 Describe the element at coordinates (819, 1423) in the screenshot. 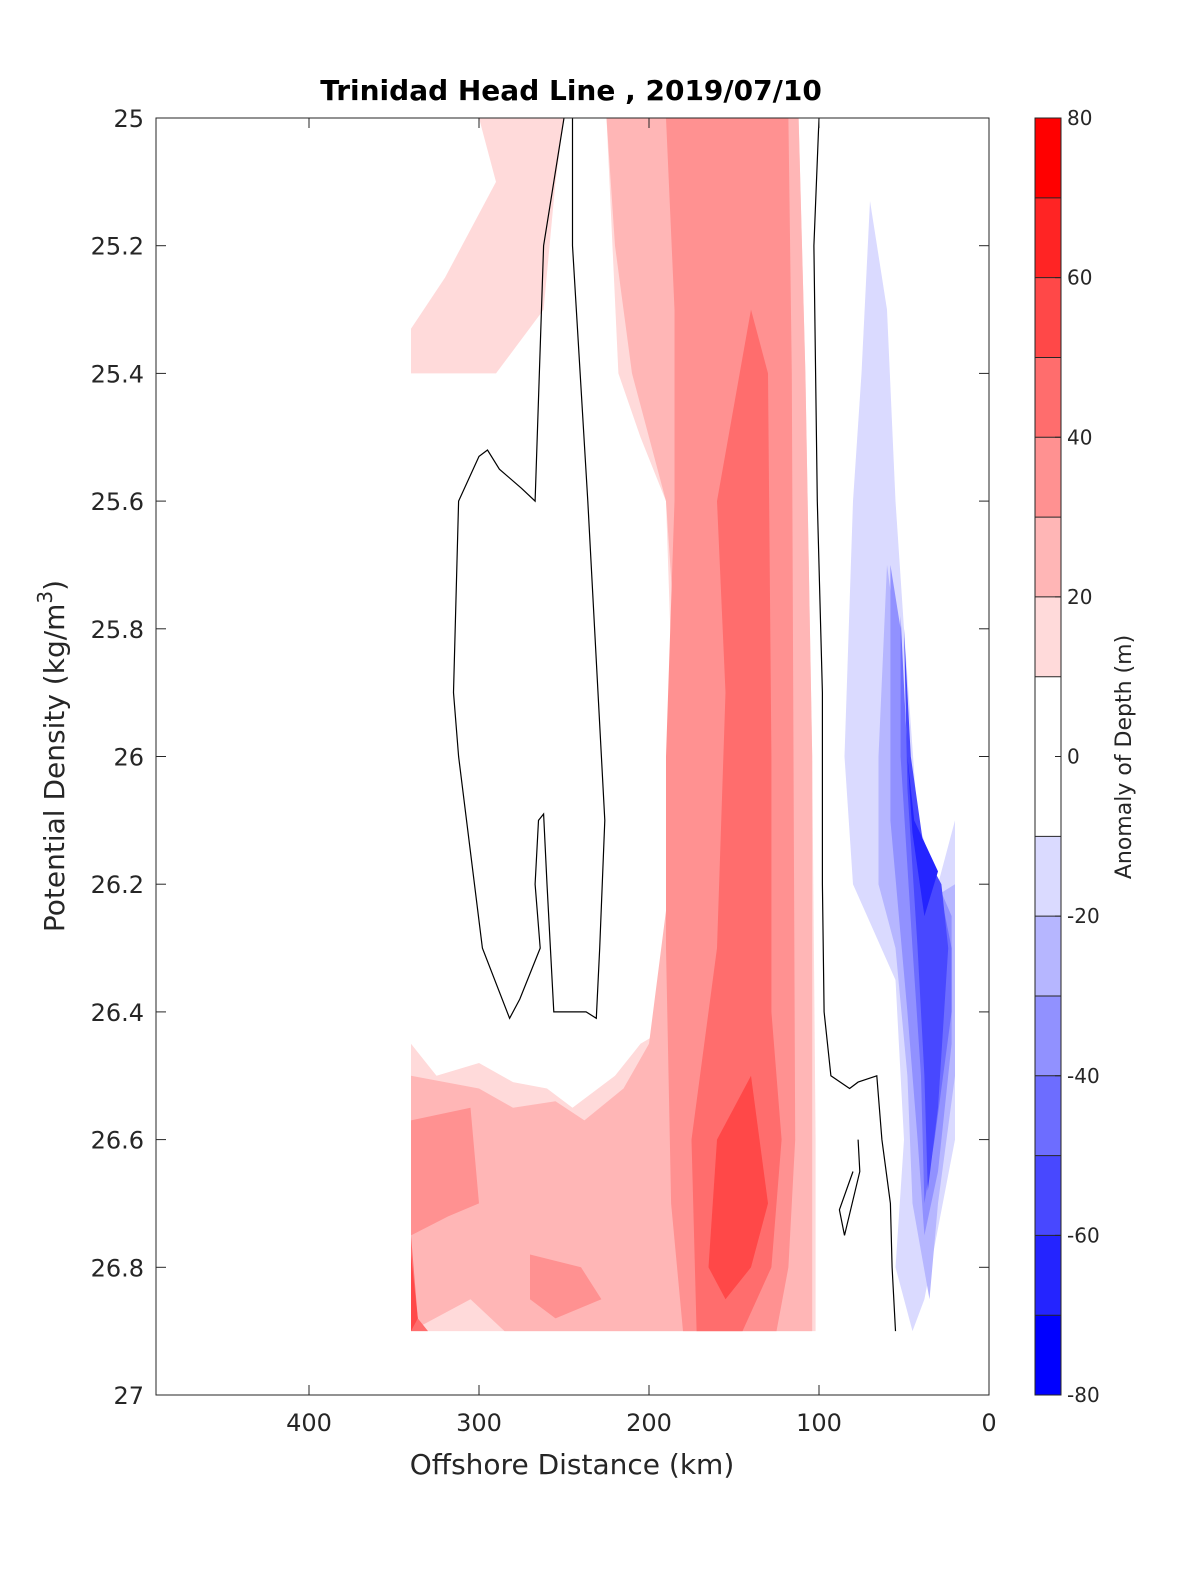

I see `x-tick-label: 100` at that location.